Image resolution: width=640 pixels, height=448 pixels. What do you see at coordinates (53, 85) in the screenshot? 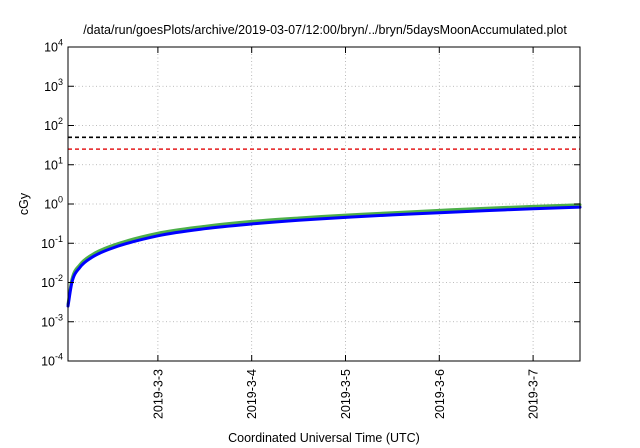
I see `y-tick-label: 10³` at bounding box center [53, 85].